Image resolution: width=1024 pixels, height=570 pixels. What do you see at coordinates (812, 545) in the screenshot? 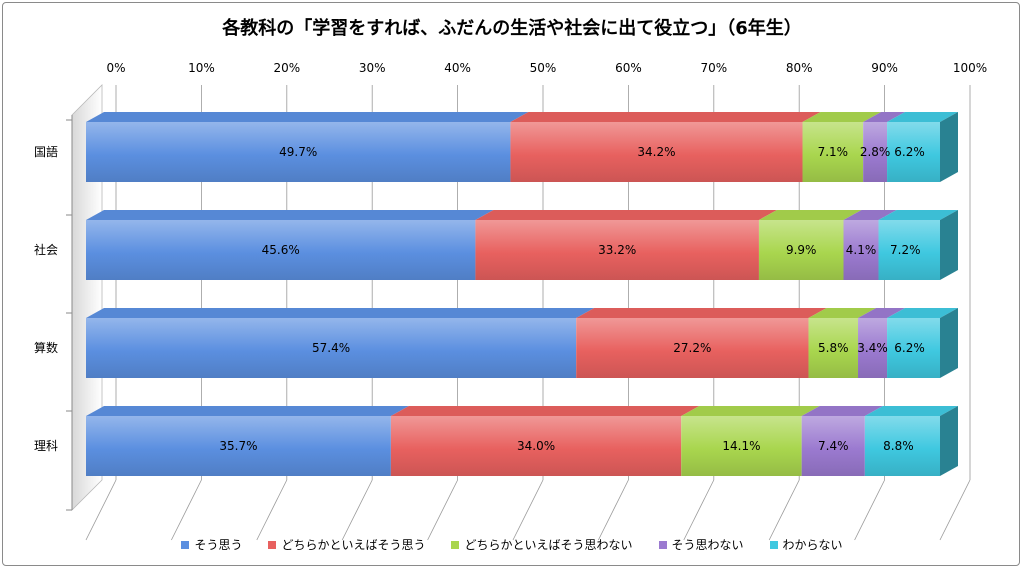
I see `legend-label: わからない` at bounding box center [812, 545].